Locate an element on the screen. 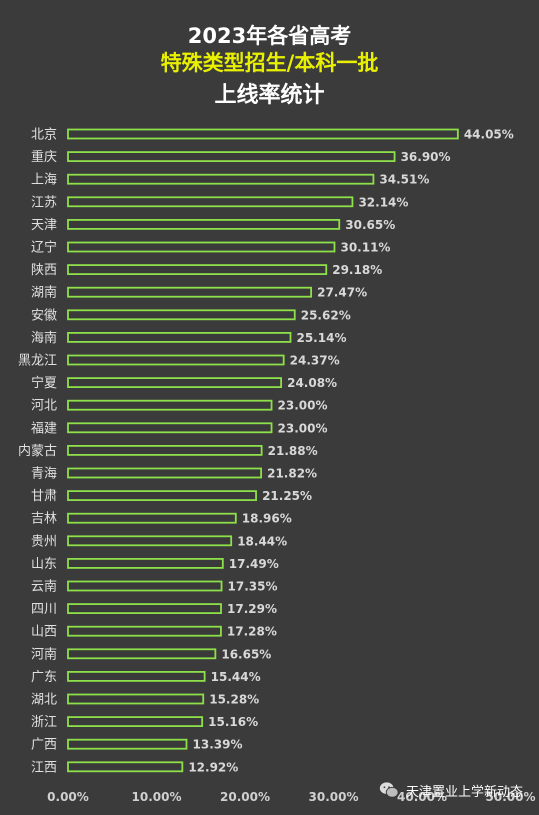 Image resolution: width=539 pixels, height=815 pixels. x-tick-label: 50.00% is located at coordinates (511, 797).